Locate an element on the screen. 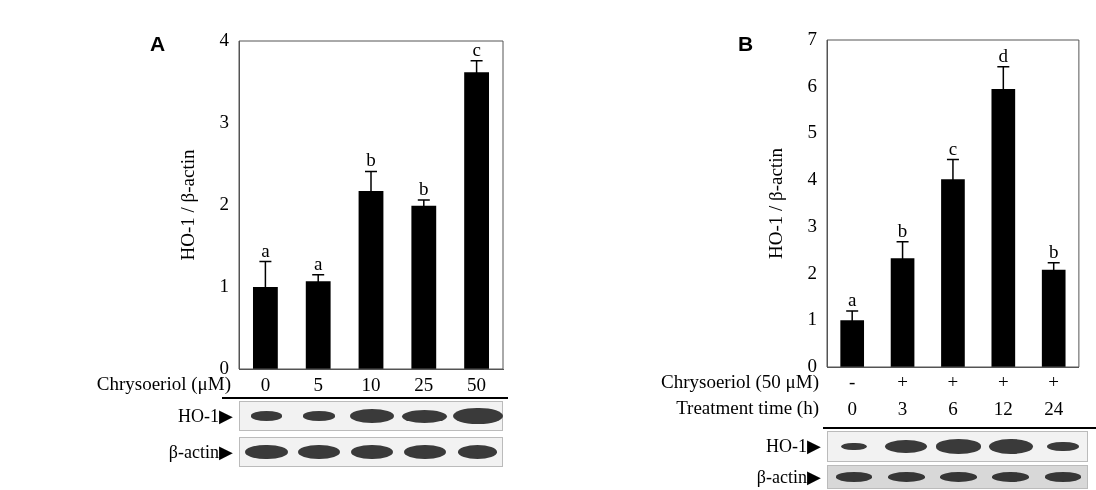 The image size is (1096, 490). x-tick-label: 10 is located at coordinates (371, 385).